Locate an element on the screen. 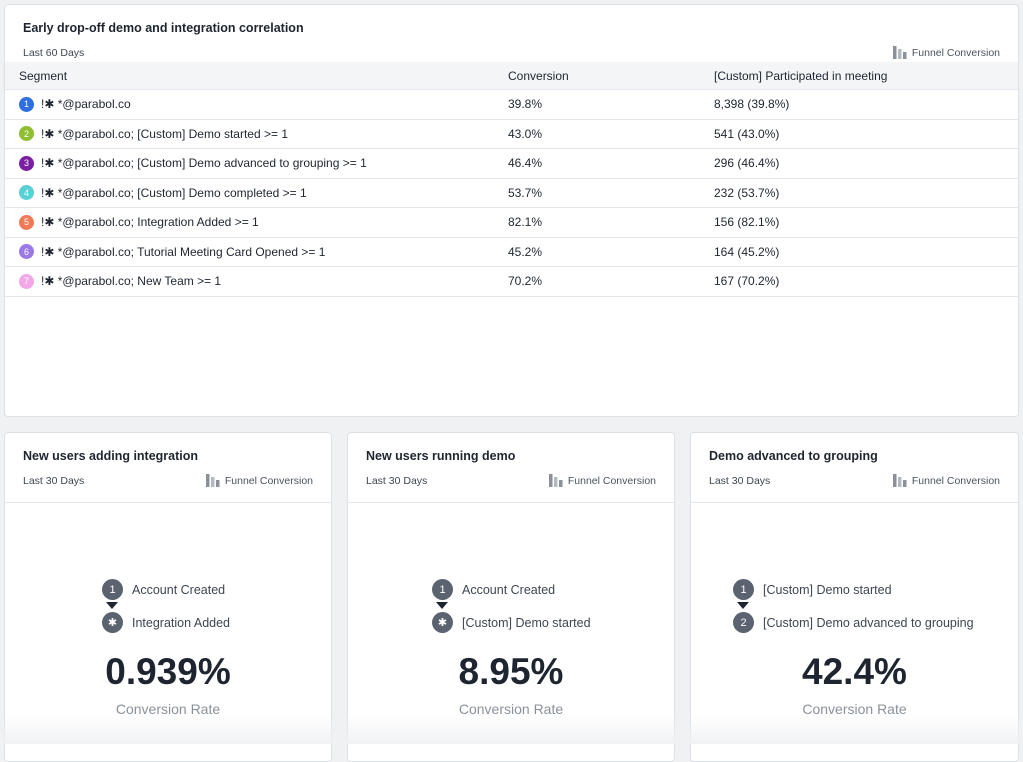 The width and height of the screenshot is (1023, 762). step-label: [Custom] Demo advanced to grouping is located at coordinates (868, 623).